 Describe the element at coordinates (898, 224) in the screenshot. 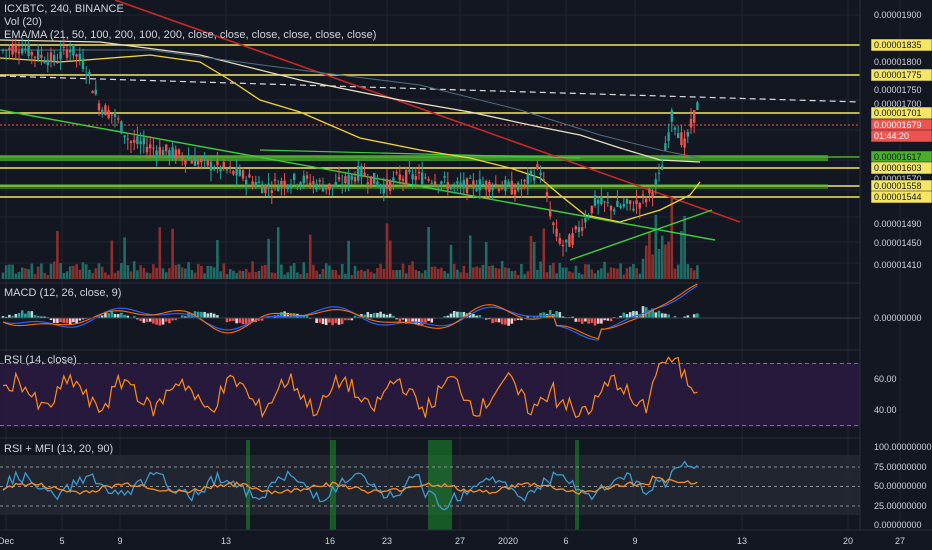

I see `price-tick: 0.00001490` at that location.